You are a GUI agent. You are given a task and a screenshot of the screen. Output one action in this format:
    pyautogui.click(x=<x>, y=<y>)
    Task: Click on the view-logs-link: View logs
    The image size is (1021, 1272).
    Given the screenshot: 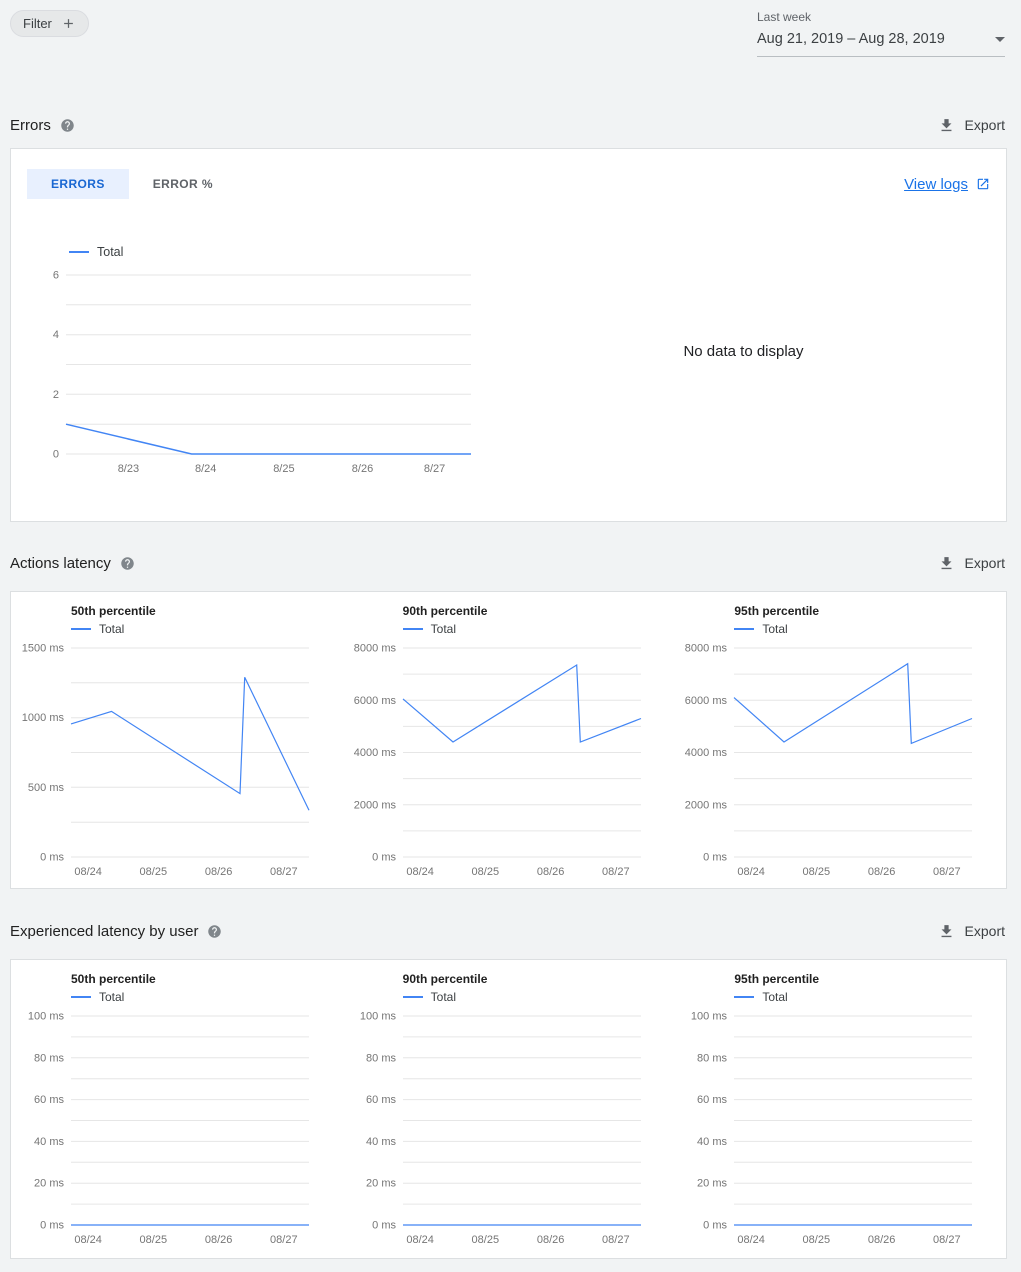 What is the action you would take?
    pyautogui.click(x=947, y=184)
    